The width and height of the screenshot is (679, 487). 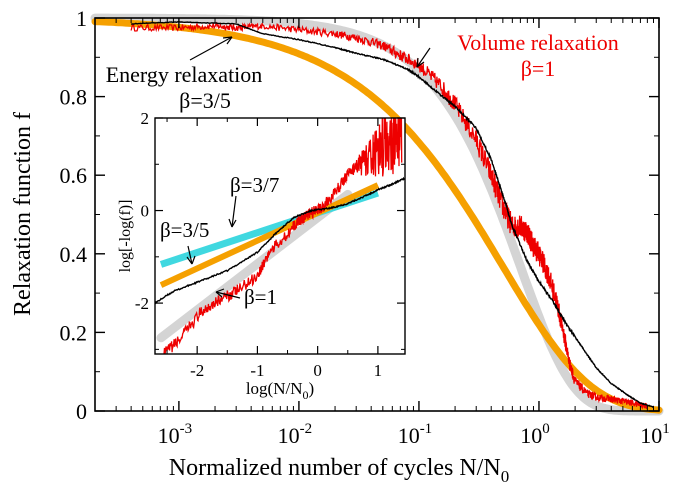 What do you see at coordinates (81, 18) in the screenshot?
I see `main-y-tick-label: 1` at bounding box center [81, 18].